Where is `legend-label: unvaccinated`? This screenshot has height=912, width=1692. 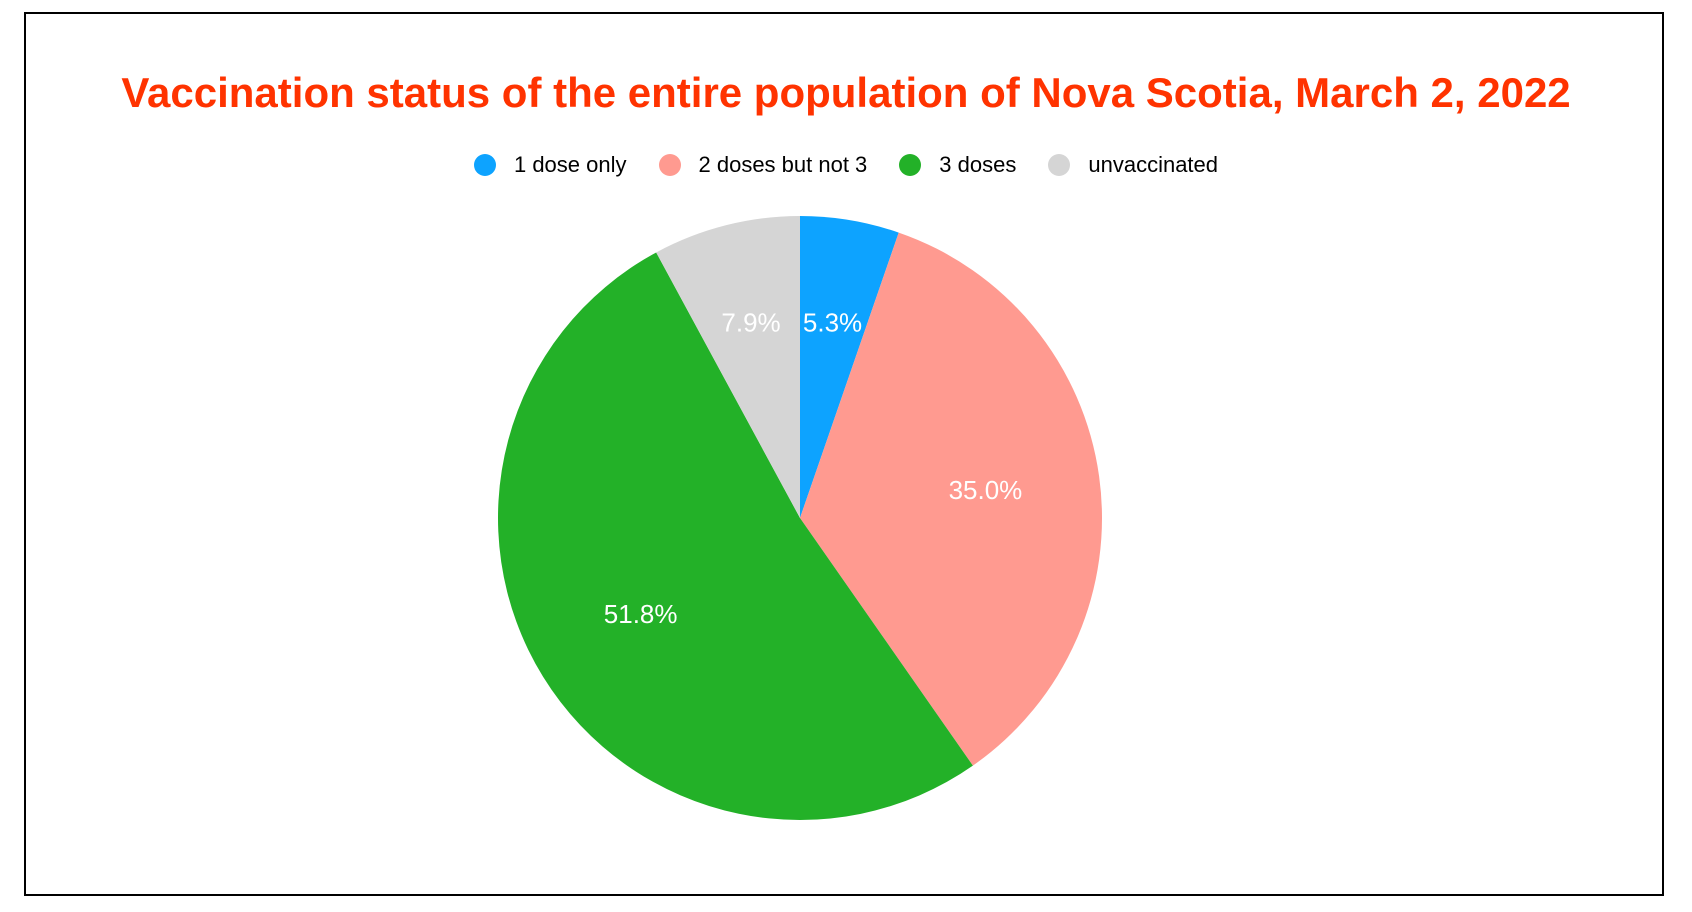
legend-label: unvaccinated is located at coordinates (1153, 164).